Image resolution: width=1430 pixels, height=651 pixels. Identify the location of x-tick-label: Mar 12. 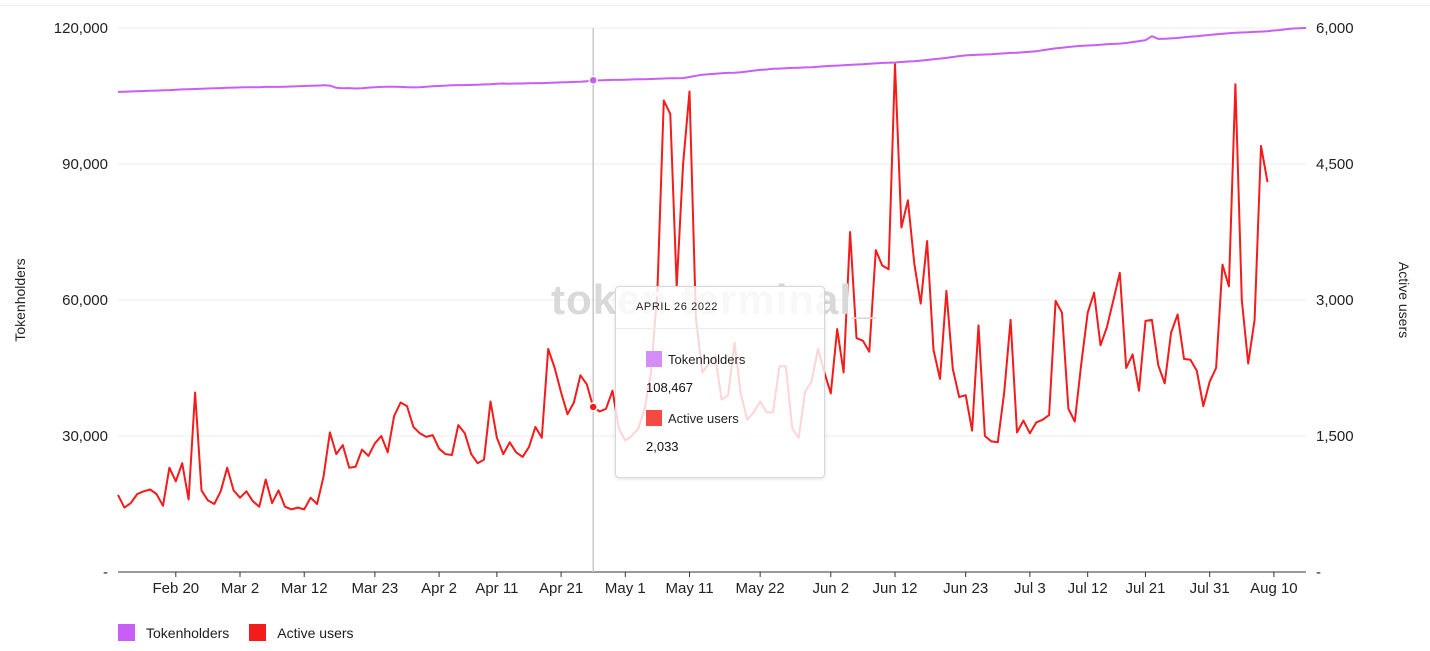
(304, 588).